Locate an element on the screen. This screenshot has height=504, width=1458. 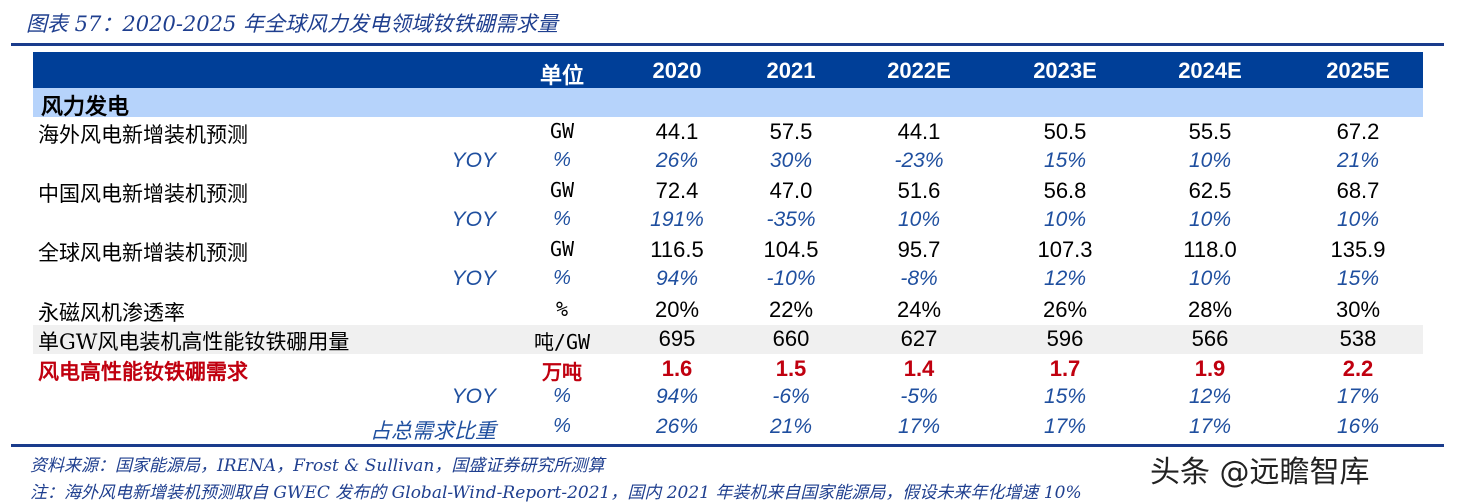
cell-value: 118.0 is located at coordinates (1210, 250).